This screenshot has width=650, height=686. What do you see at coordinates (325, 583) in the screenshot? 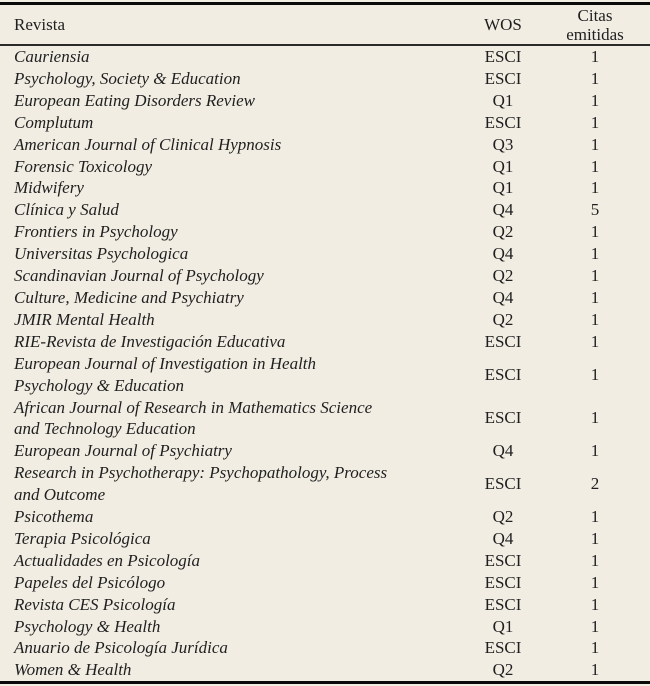
I see `table-row: Papeles del Psicólogo ESCI 1` at bounding box center [325, 583].